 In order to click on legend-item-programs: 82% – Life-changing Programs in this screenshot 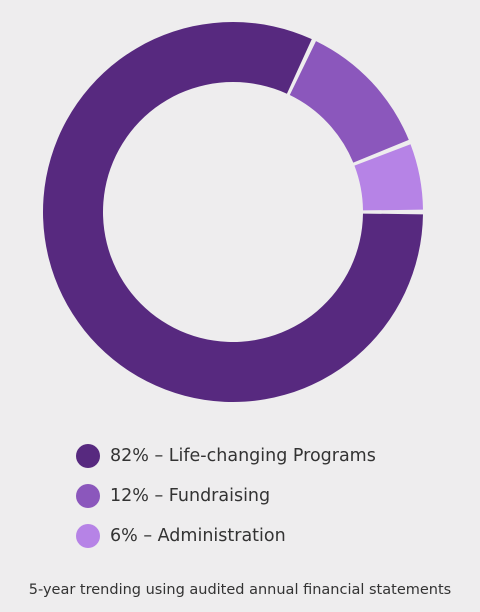, I will do `click(226, 456)`.